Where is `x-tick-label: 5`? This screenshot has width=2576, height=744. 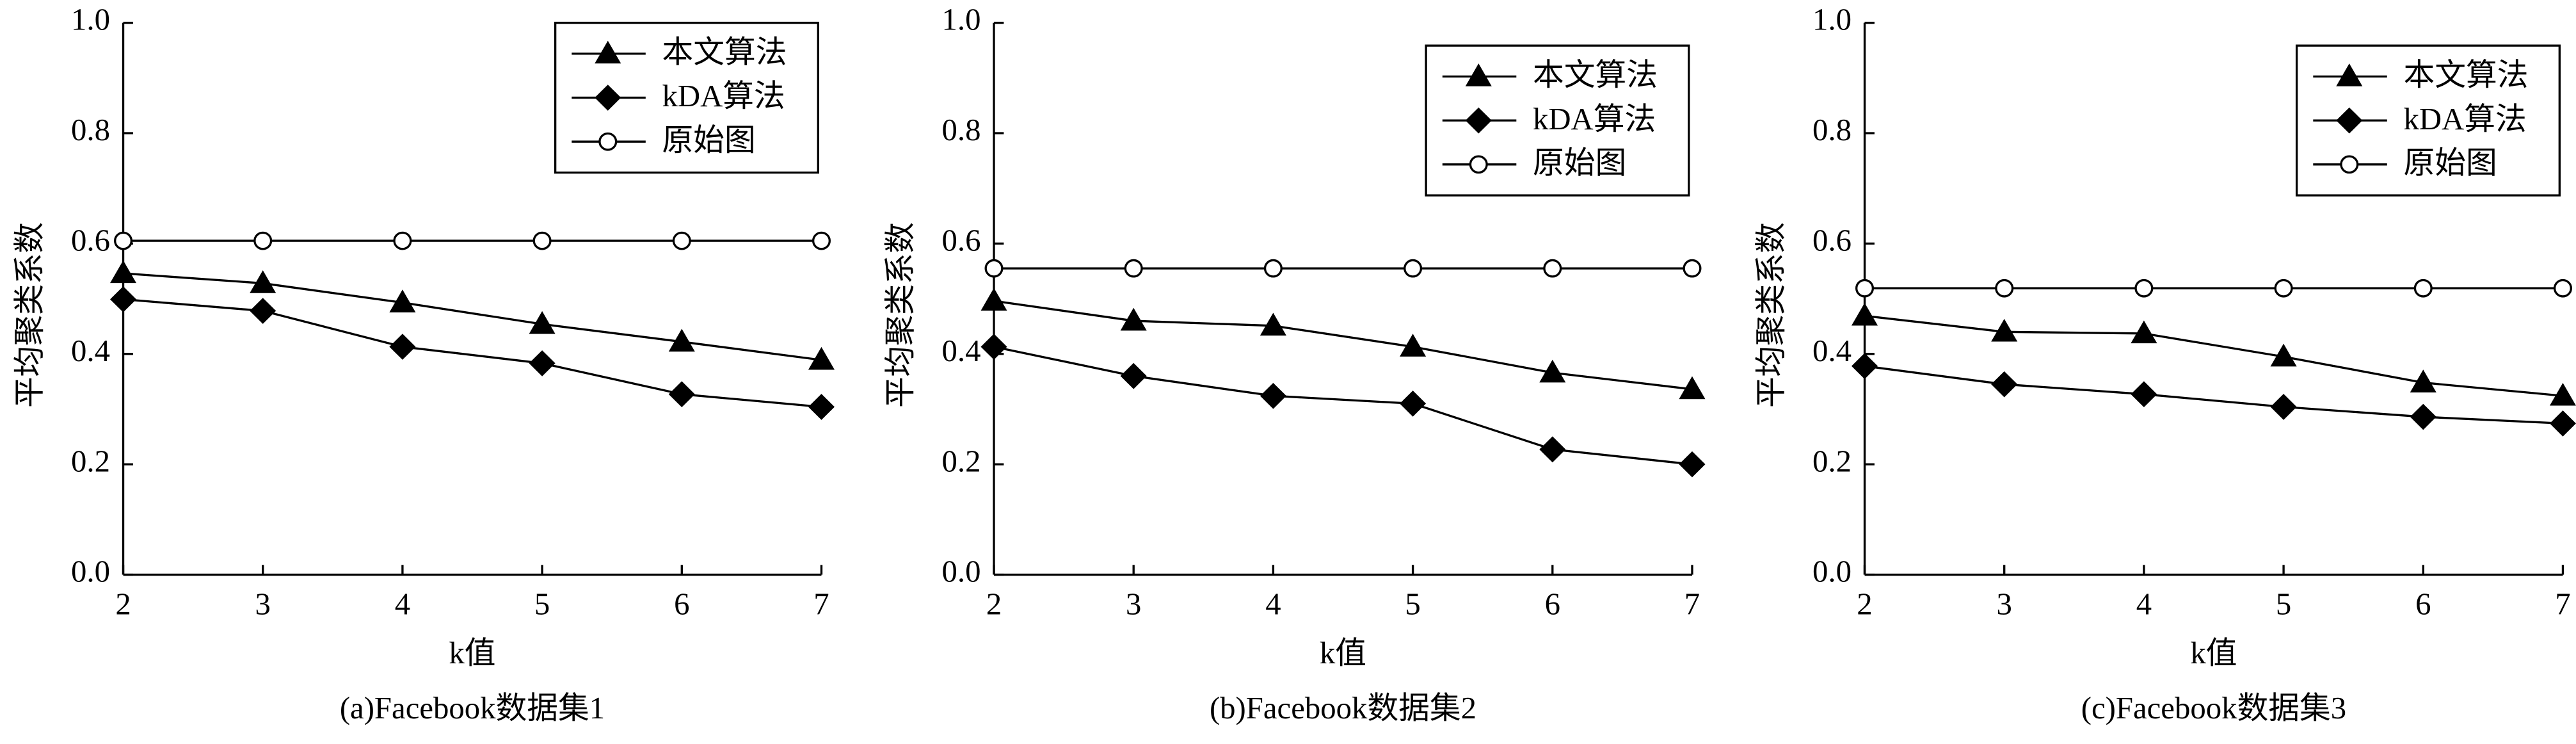 x-tick-label: 5 is located at coordinates (1412, 605).